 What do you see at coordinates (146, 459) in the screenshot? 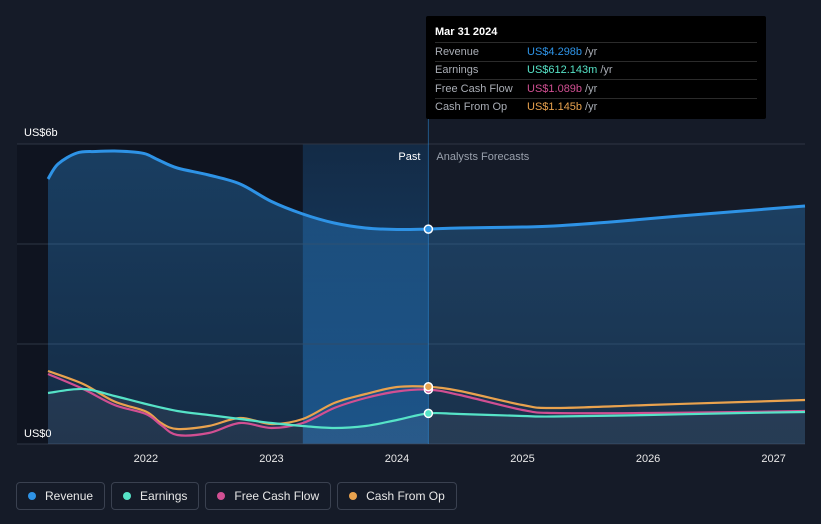
I see `x-tick-label: 2022` at bounding box center [146, 459].